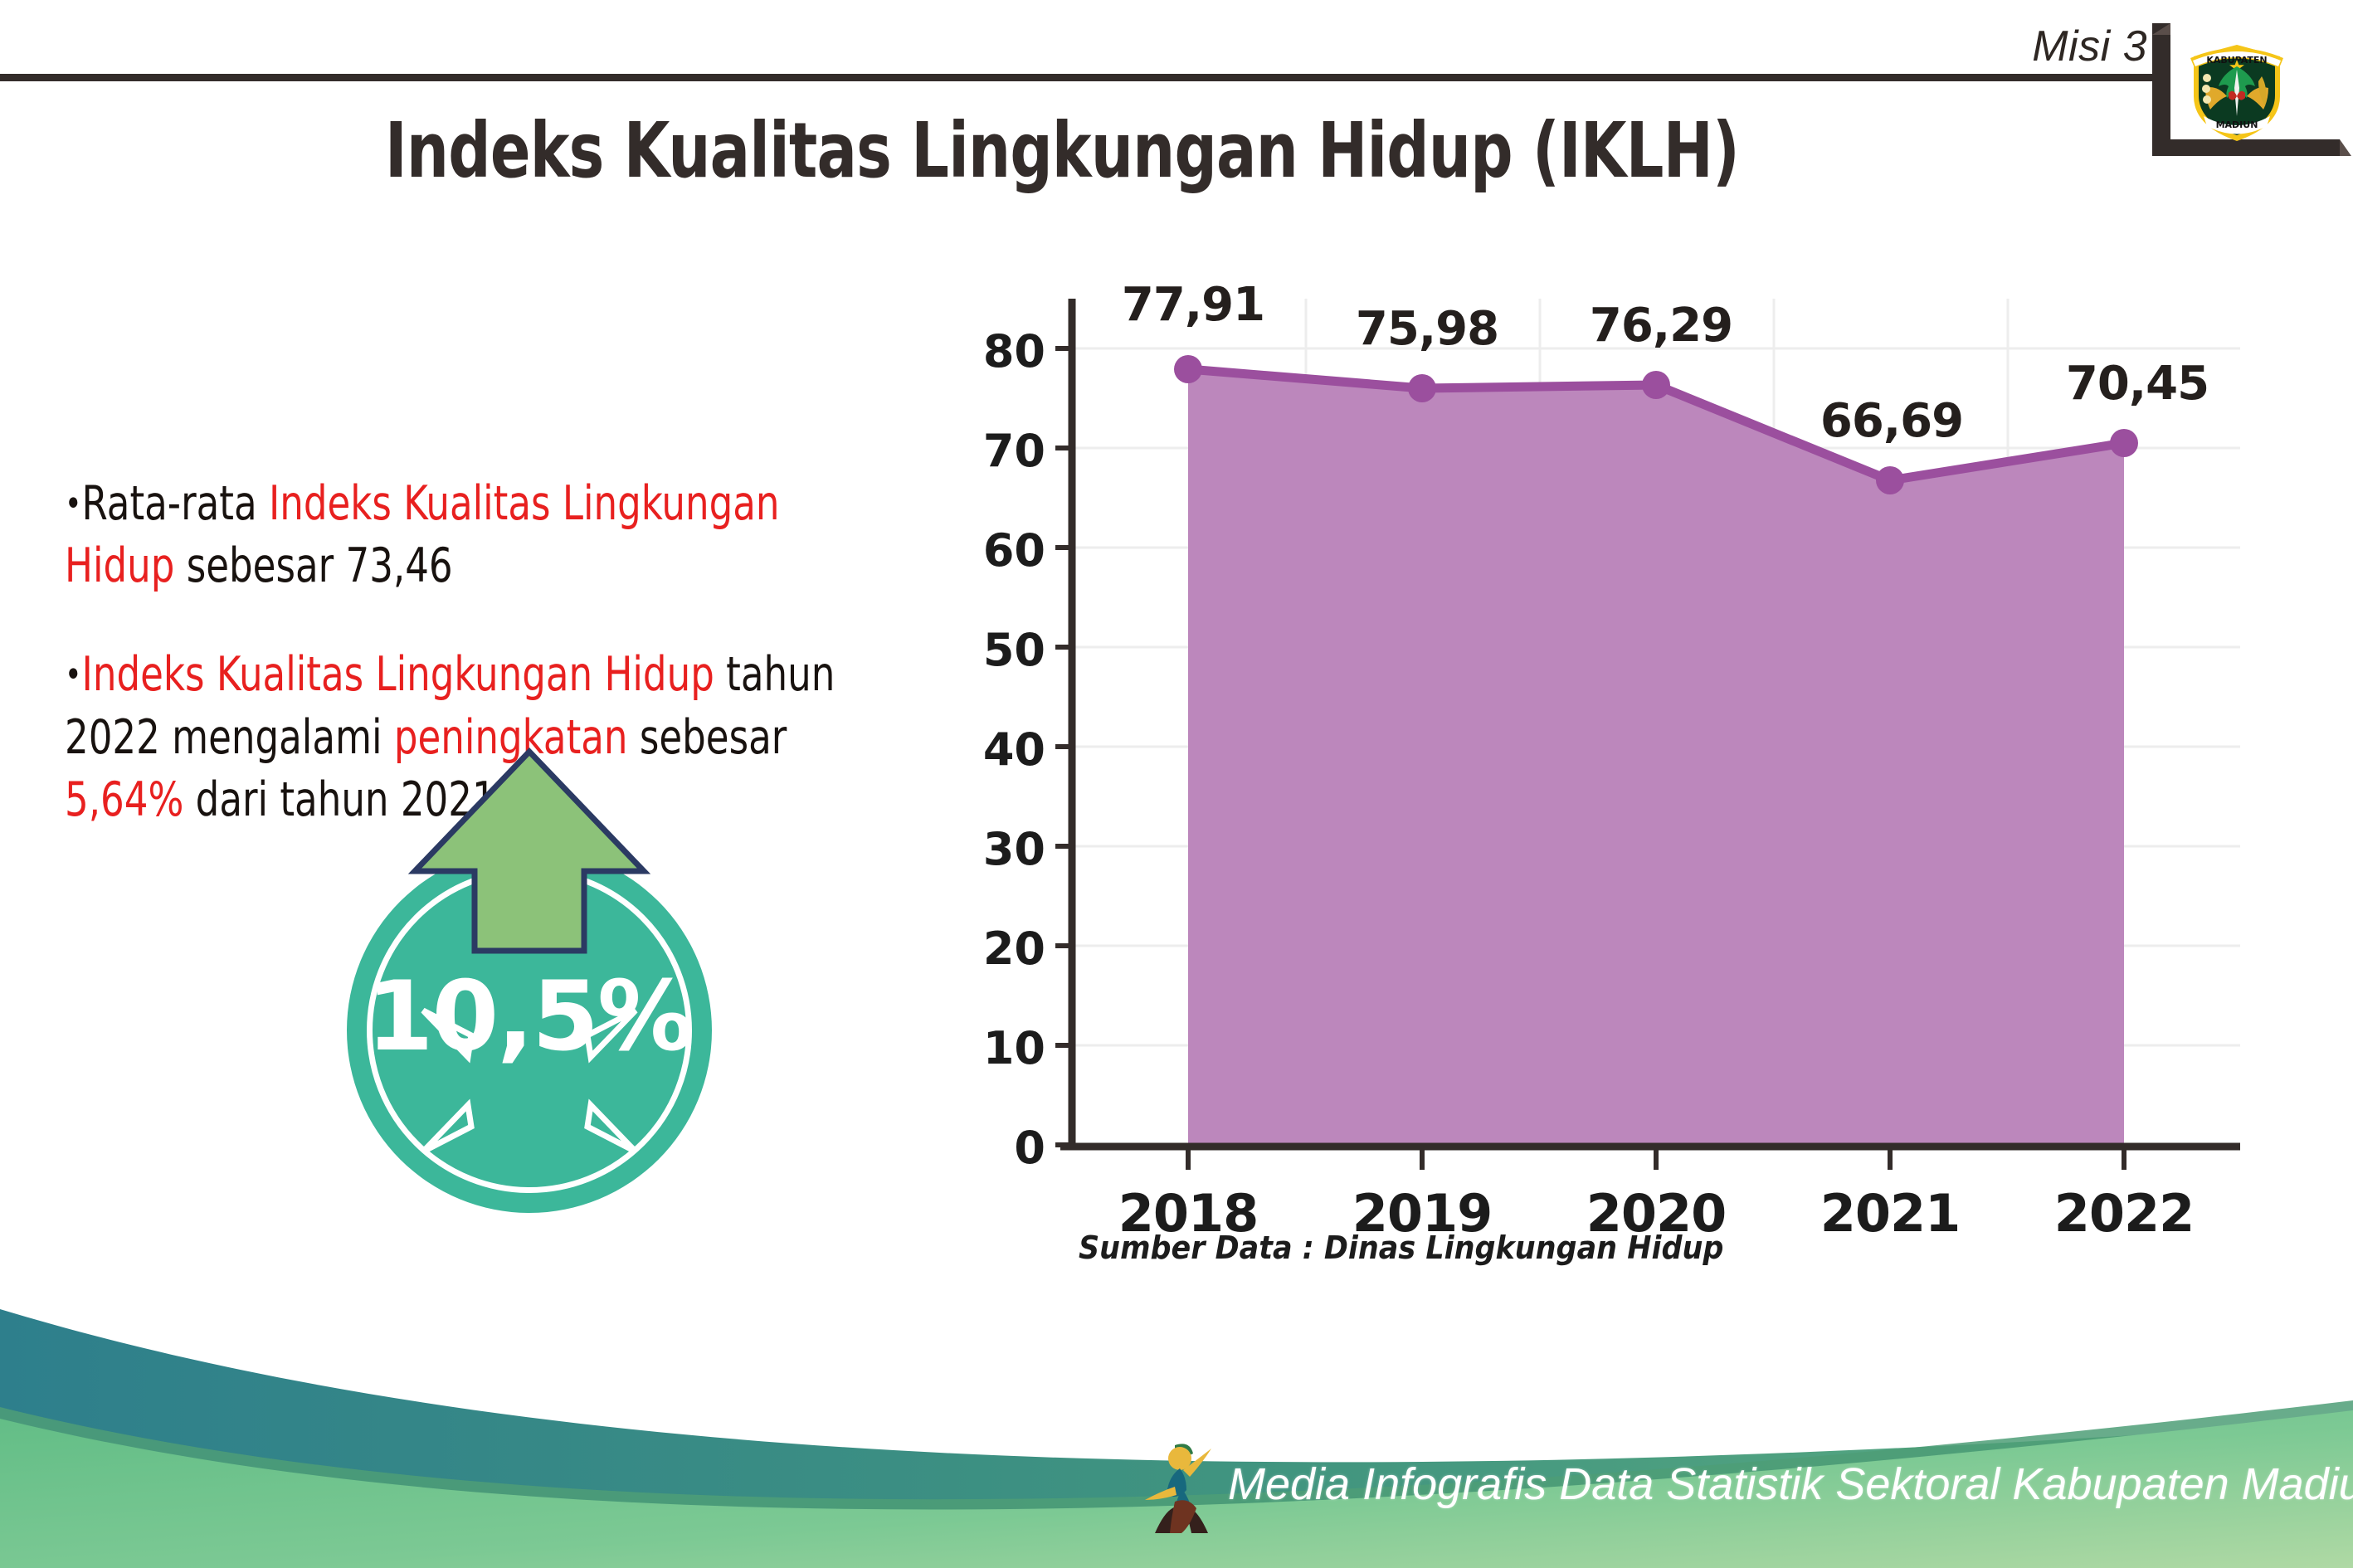 The image size is (2353, 1568). Describe the element at coordinates (2236, 93) in the screenshot. I see `kabupaten-madiun-logo-icon: KABUPATEN MADIUN` at that location.